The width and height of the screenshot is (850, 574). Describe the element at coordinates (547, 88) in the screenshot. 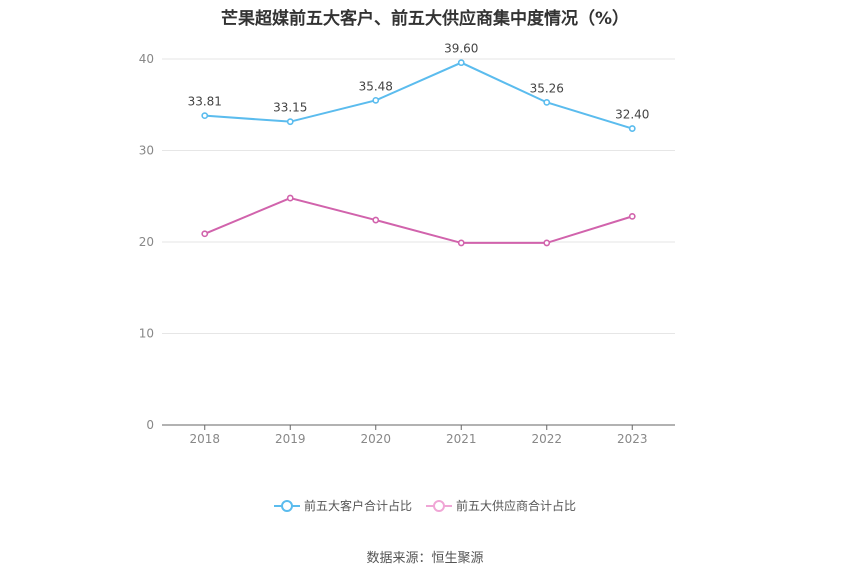

I see `data-label: 35.26` at that location.